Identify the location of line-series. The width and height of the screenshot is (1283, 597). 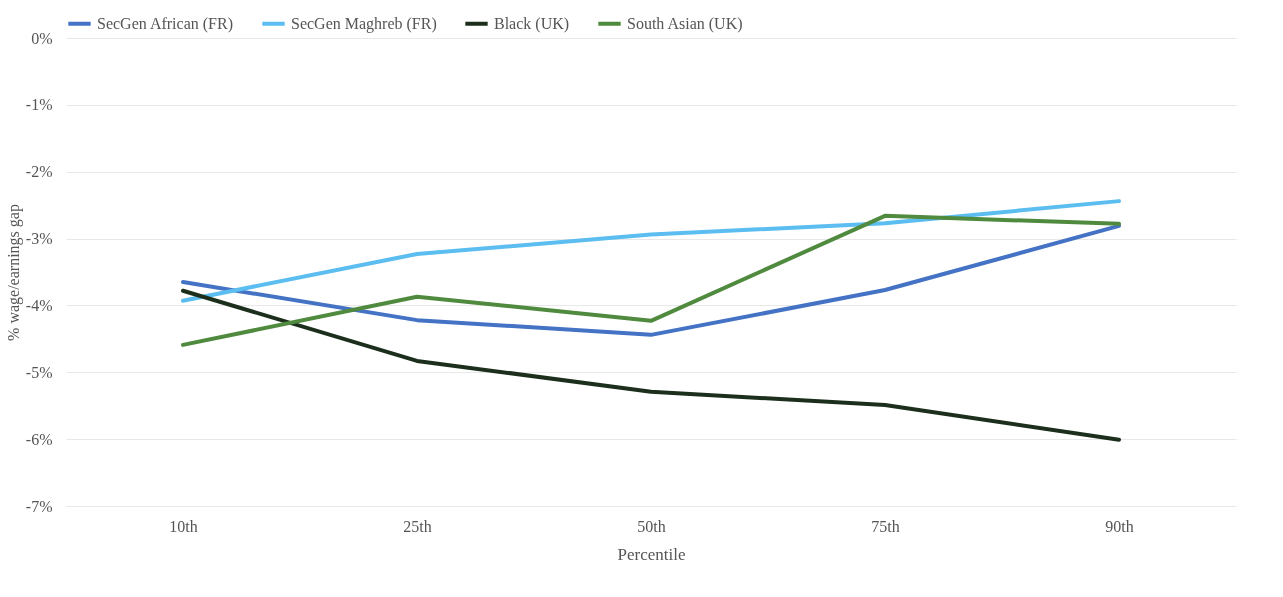
(651, 251).